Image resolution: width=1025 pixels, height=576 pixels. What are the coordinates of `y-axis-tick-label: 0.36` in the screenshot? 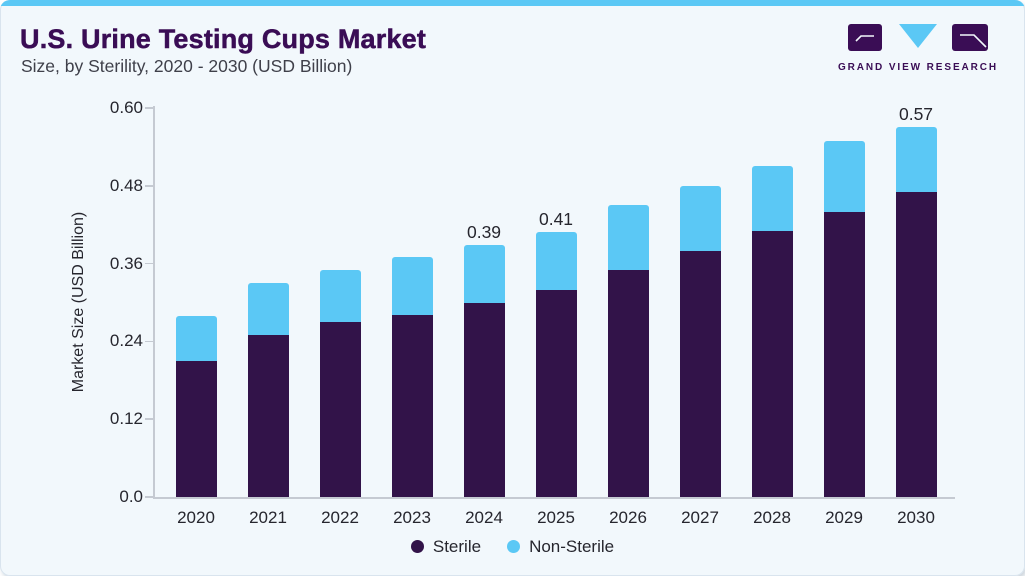 It's located at (126, 263).